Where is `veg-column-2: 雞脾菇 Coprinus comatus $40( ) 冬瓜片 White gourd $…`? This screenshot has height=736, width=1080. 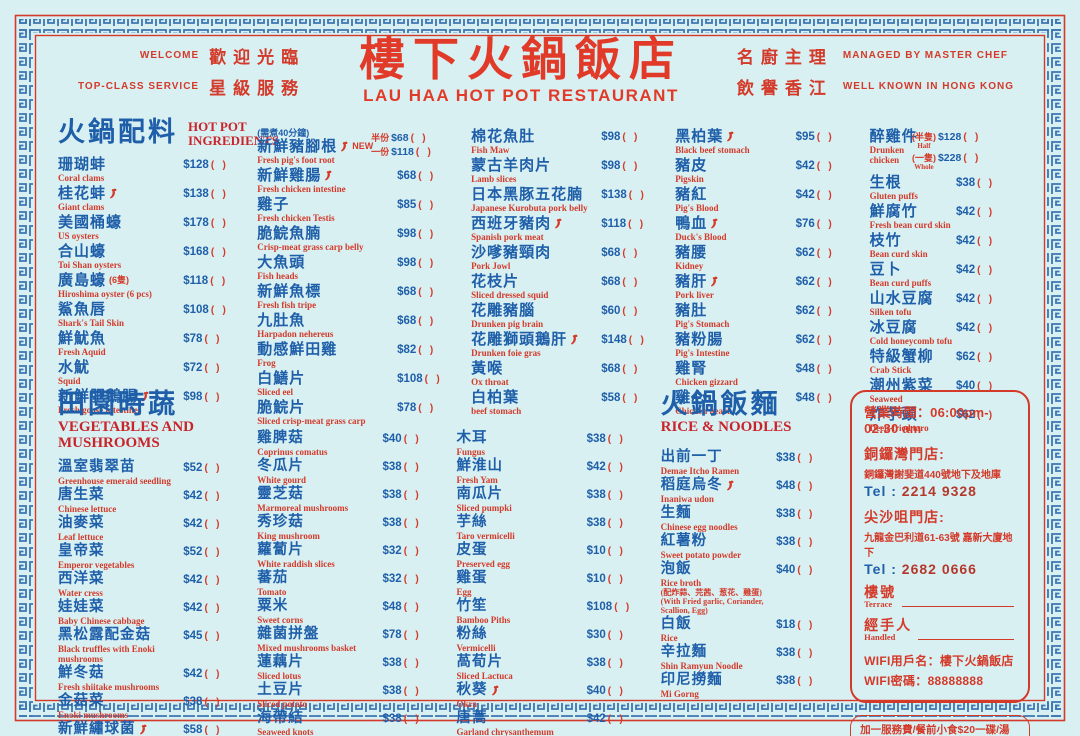 veg-column-2: 雞脾菇 Coprinus comatus $40( ) 冬瓜片 White gourd $… is located at coordinates (352, 583).